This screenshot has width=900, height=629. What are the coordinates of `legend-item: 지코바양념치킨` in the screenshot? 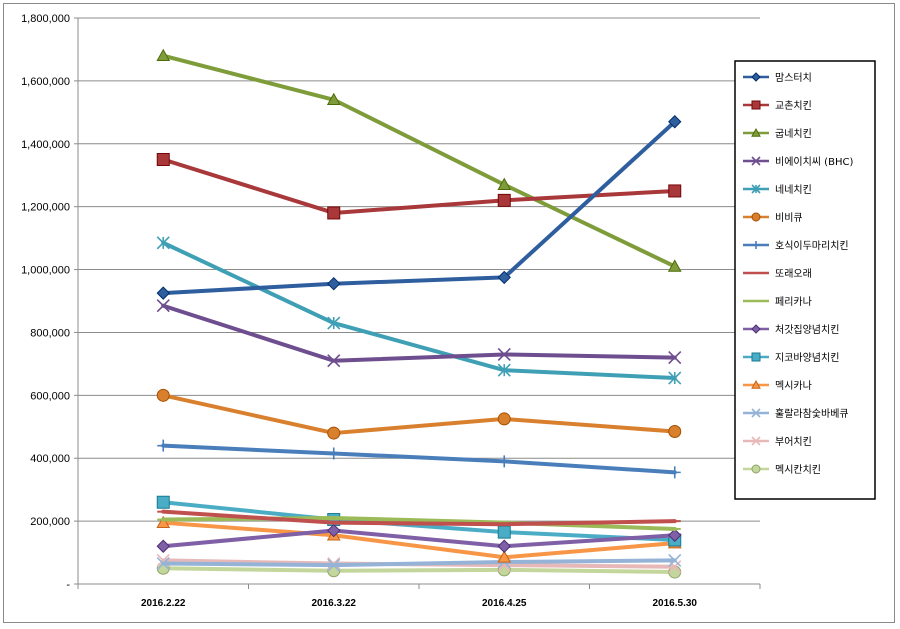 It's located at (791, 358).